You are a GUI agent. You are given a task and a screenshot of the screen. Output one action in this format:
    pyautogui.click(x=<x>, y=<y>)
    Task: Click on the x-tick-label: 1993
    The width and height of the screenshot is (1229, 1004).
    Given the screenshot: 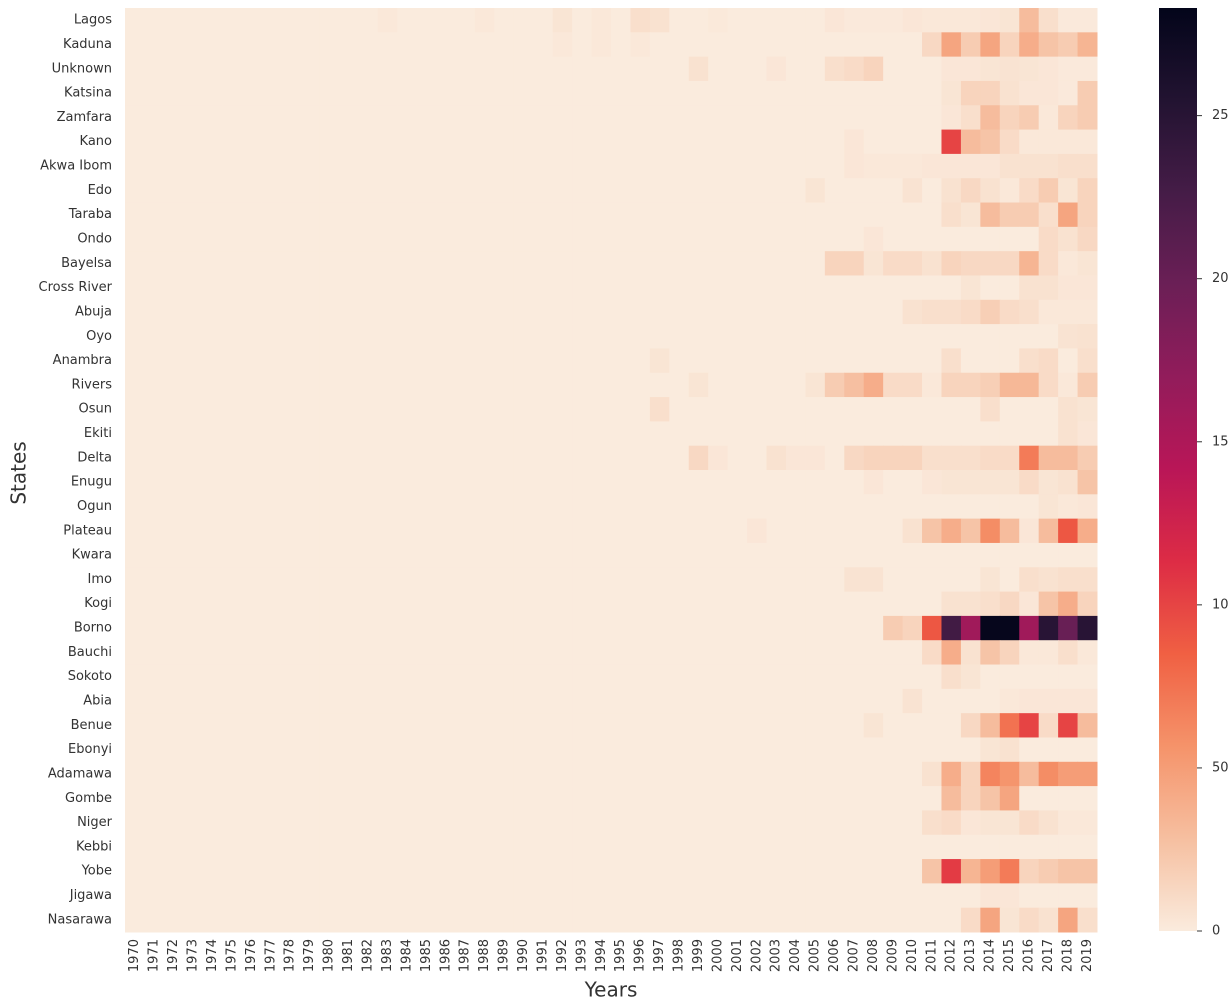 What is the action you would take?
    pyautogui.click(x=581, y=955)
    